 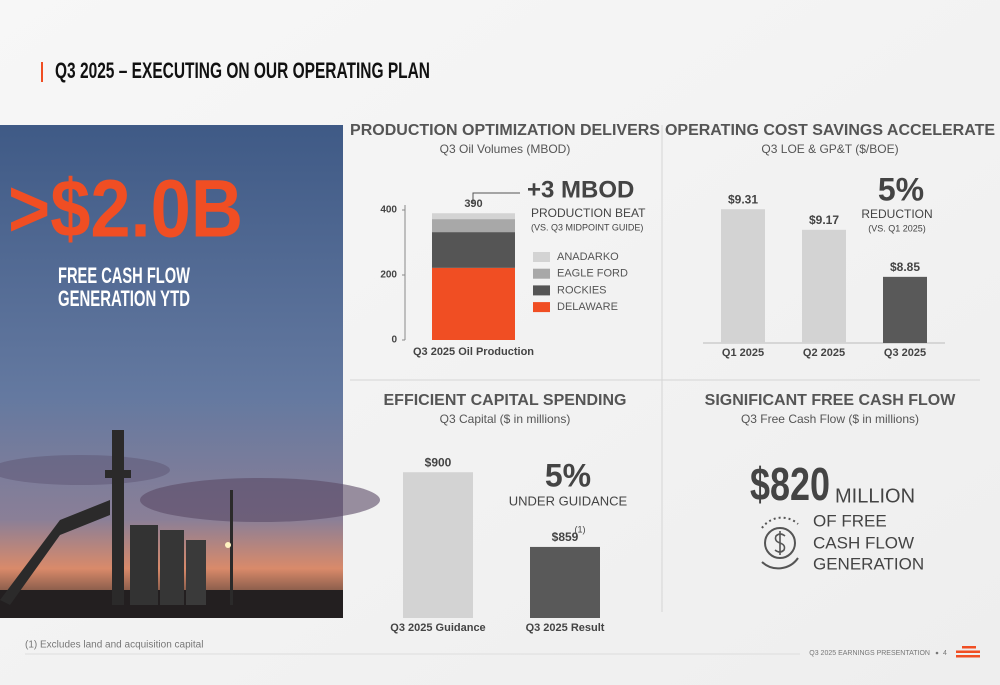 I want to click on annotation-headline: +3 MBOD, so click(x=580, y=189).